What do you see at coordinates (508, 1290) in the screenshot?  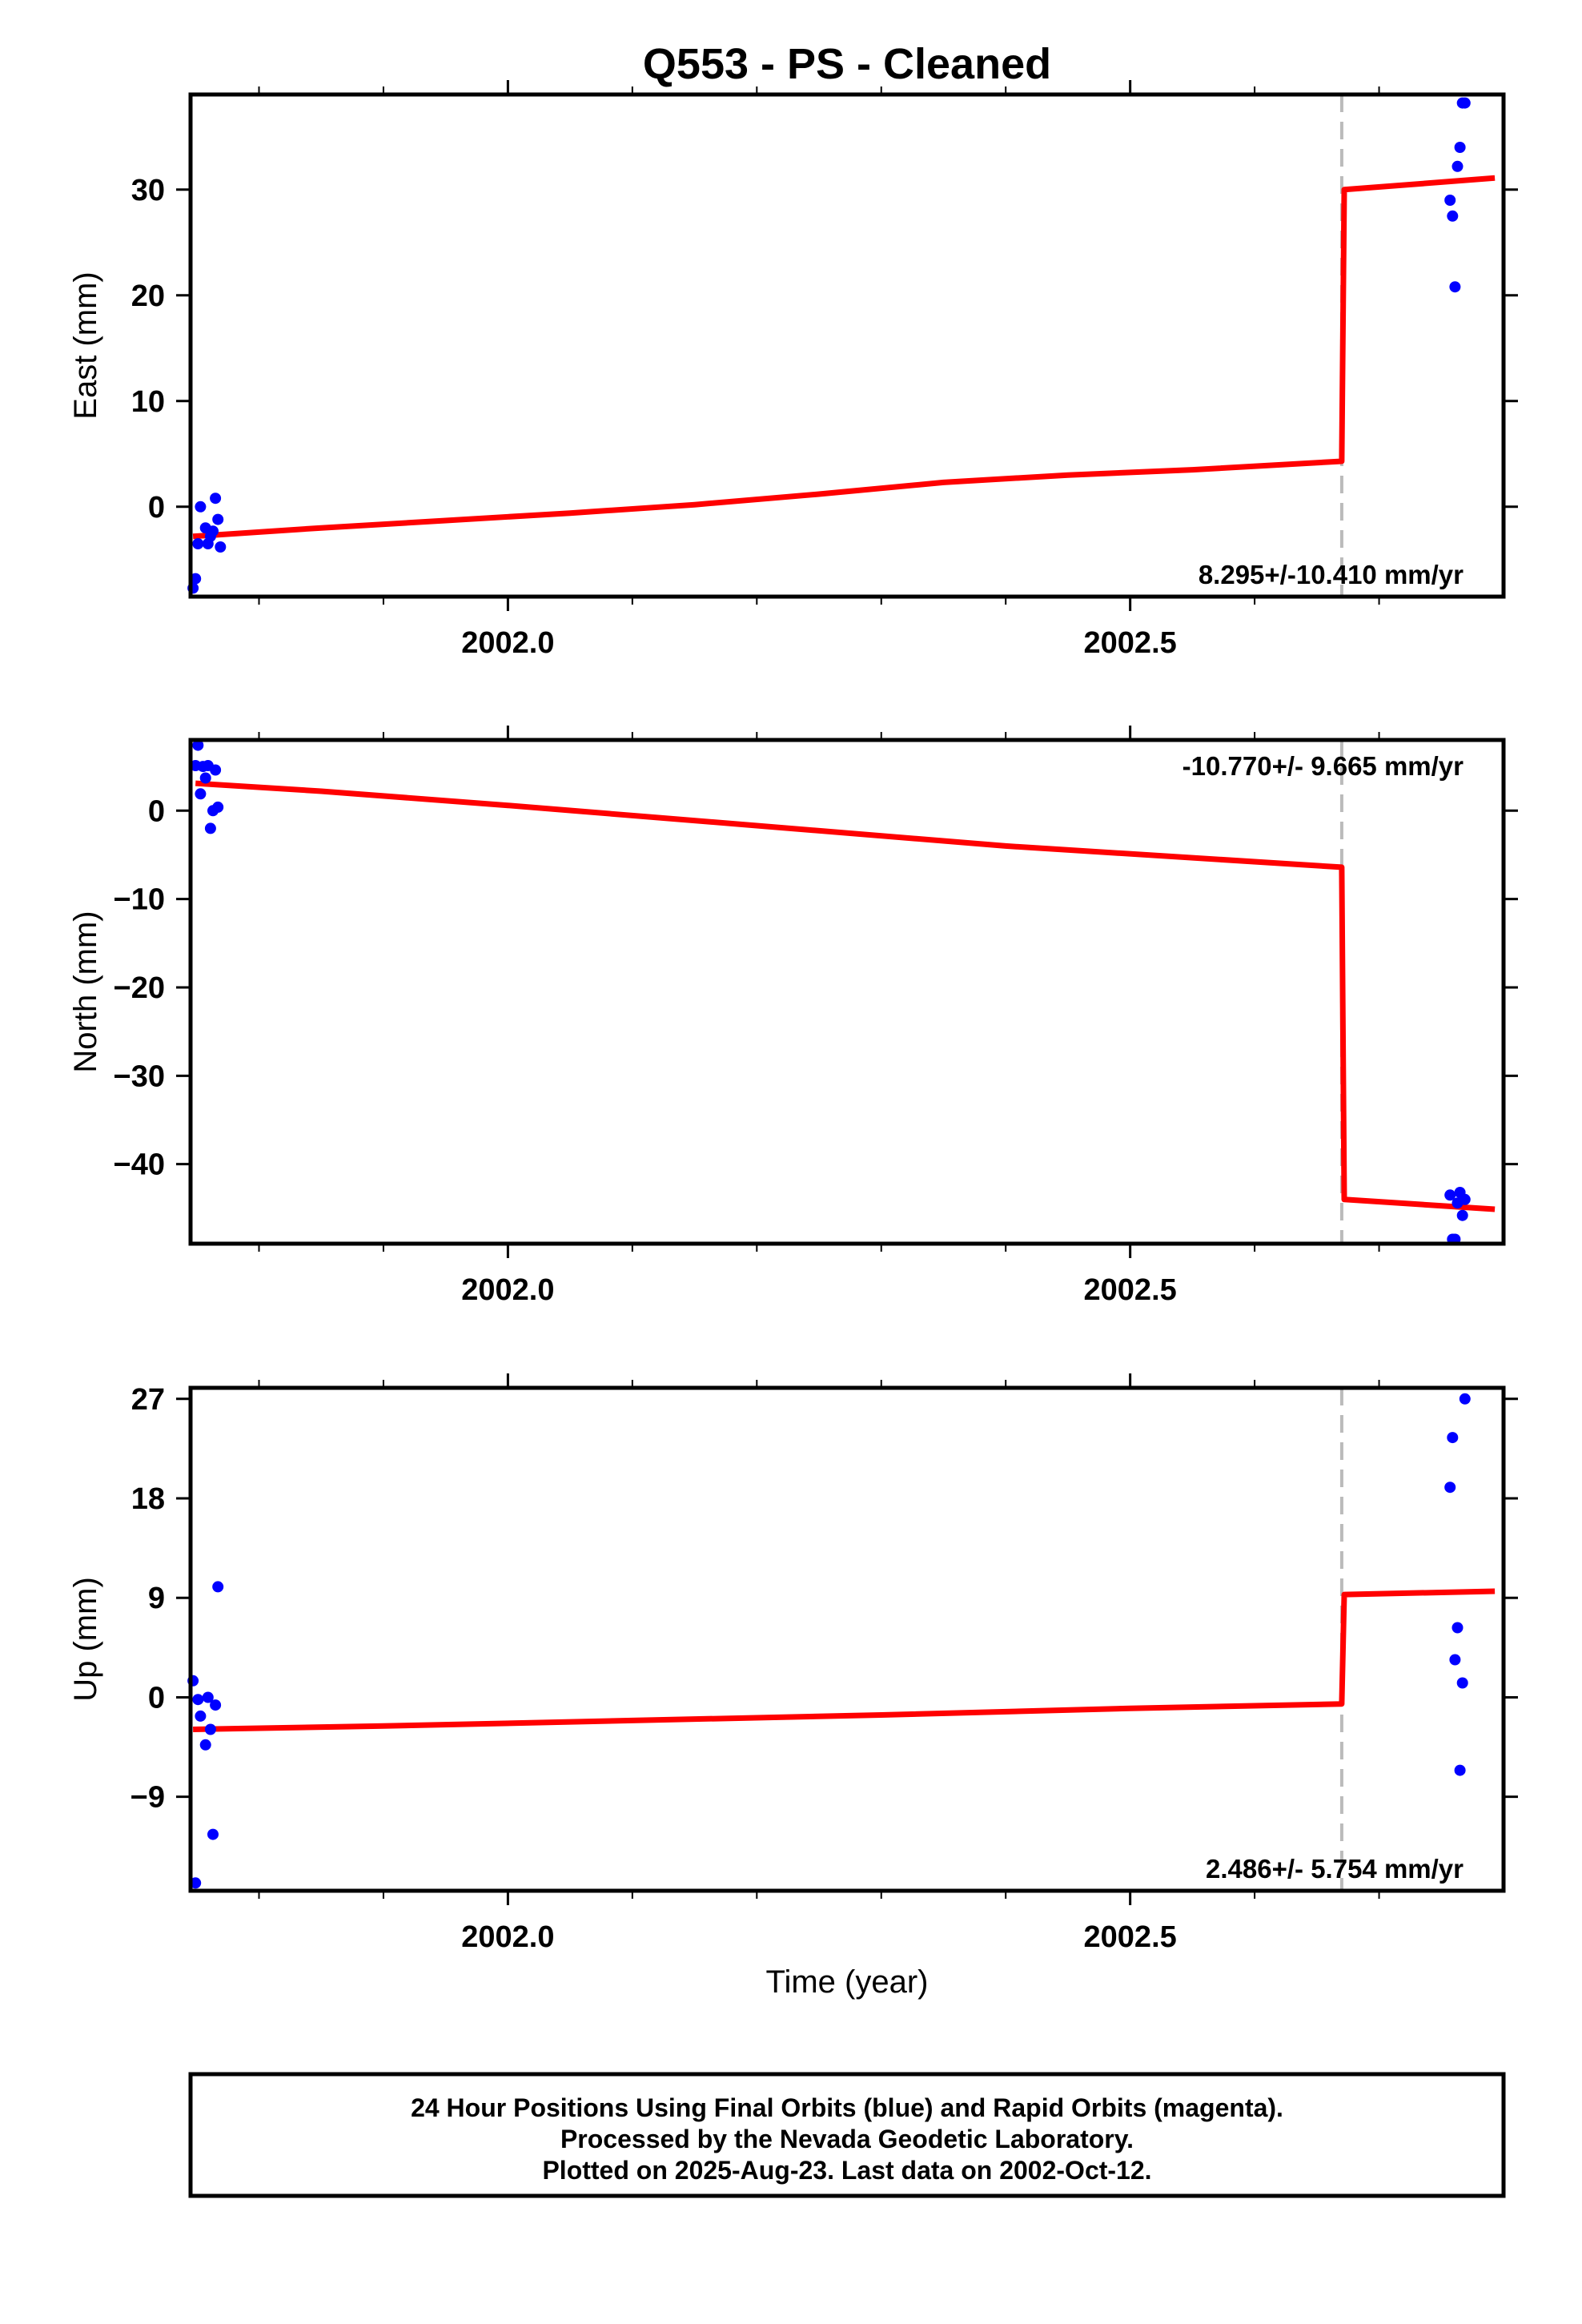 I see `north-x-tick-label: 2002.0` at bounding box center [508, 1290].